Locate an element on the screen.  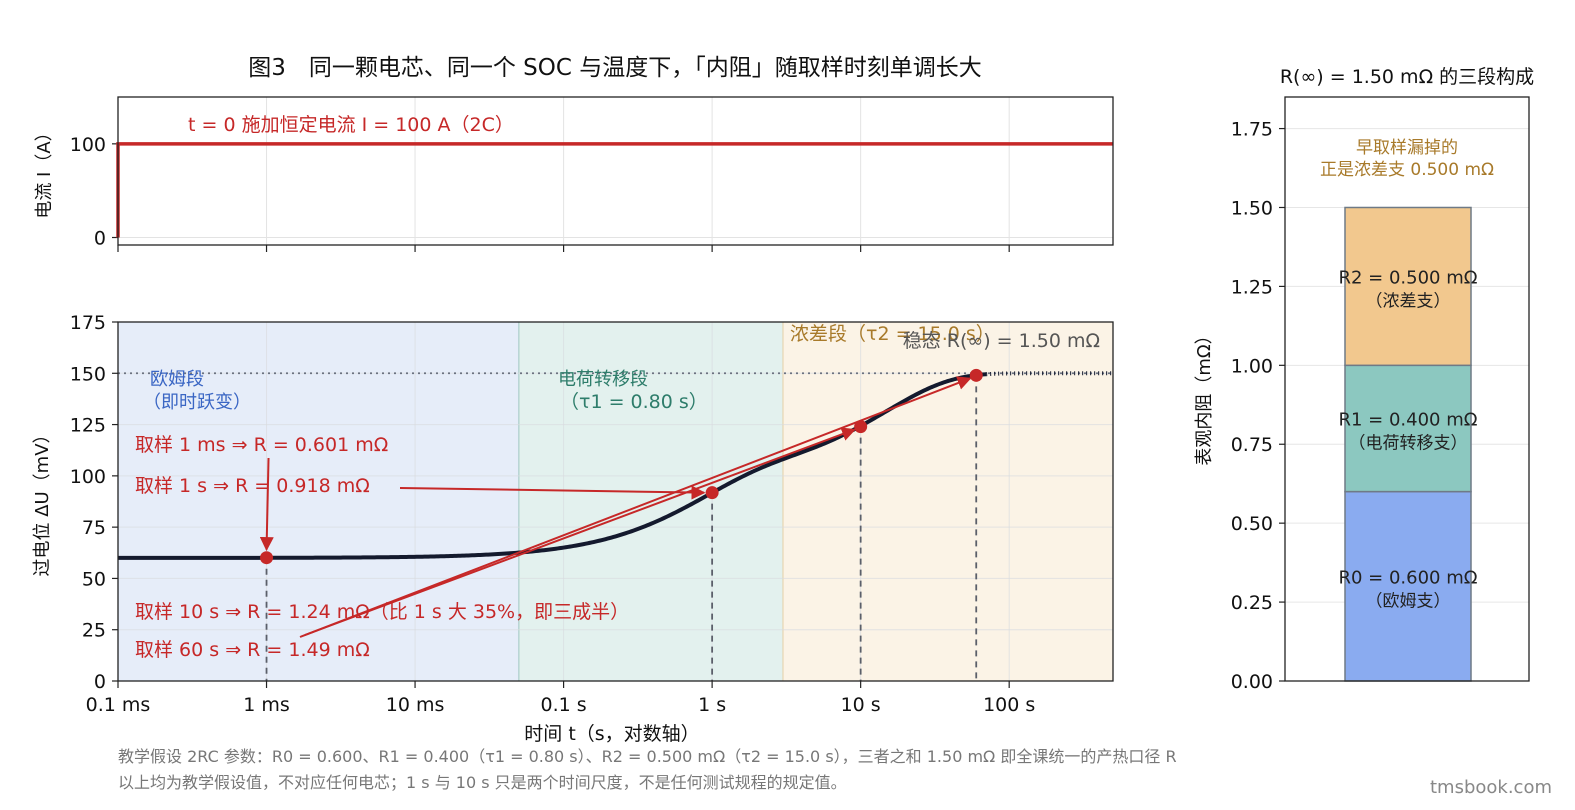
region-diffusion-label: 浓差段（τ2 = 15.0 s） is located at coordinates (892, 334).